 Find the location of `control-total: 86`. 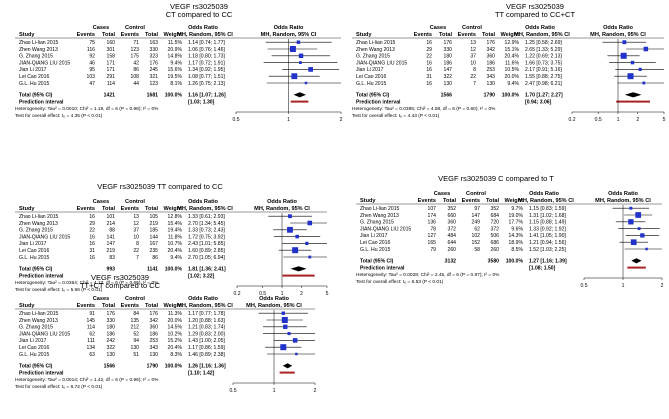

control-total: 86 is located at coordinates (155, 258).